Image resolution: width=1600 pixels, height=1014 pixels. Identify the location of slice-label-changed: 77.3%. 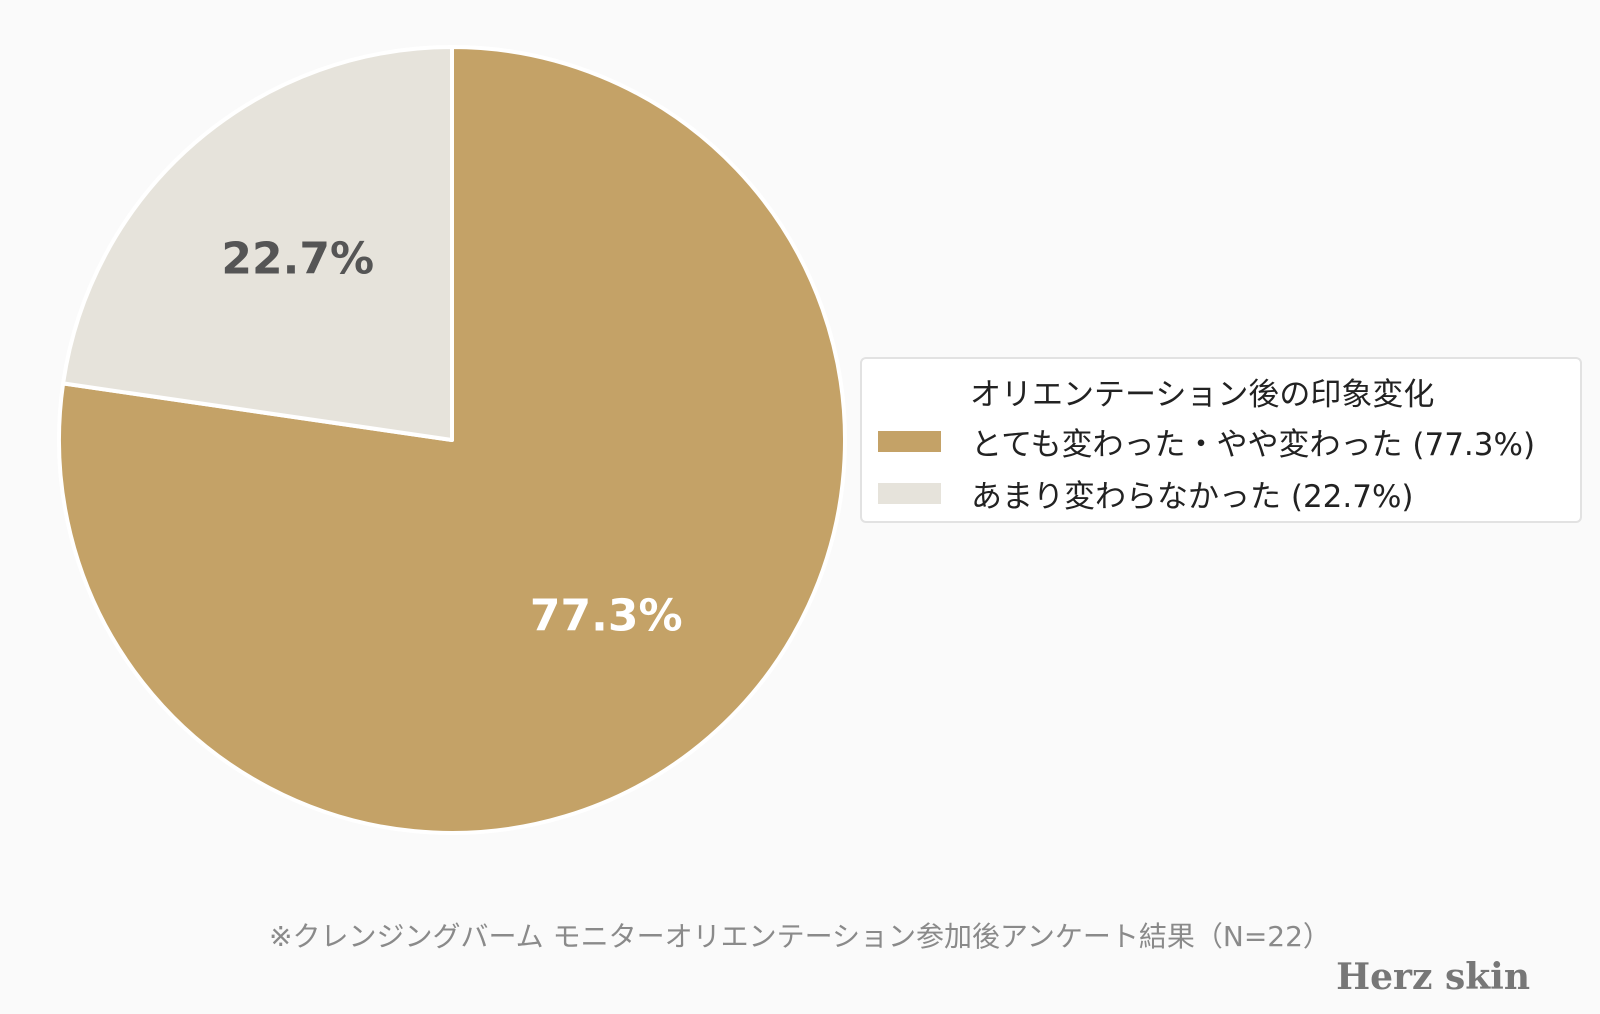
(606, 615).